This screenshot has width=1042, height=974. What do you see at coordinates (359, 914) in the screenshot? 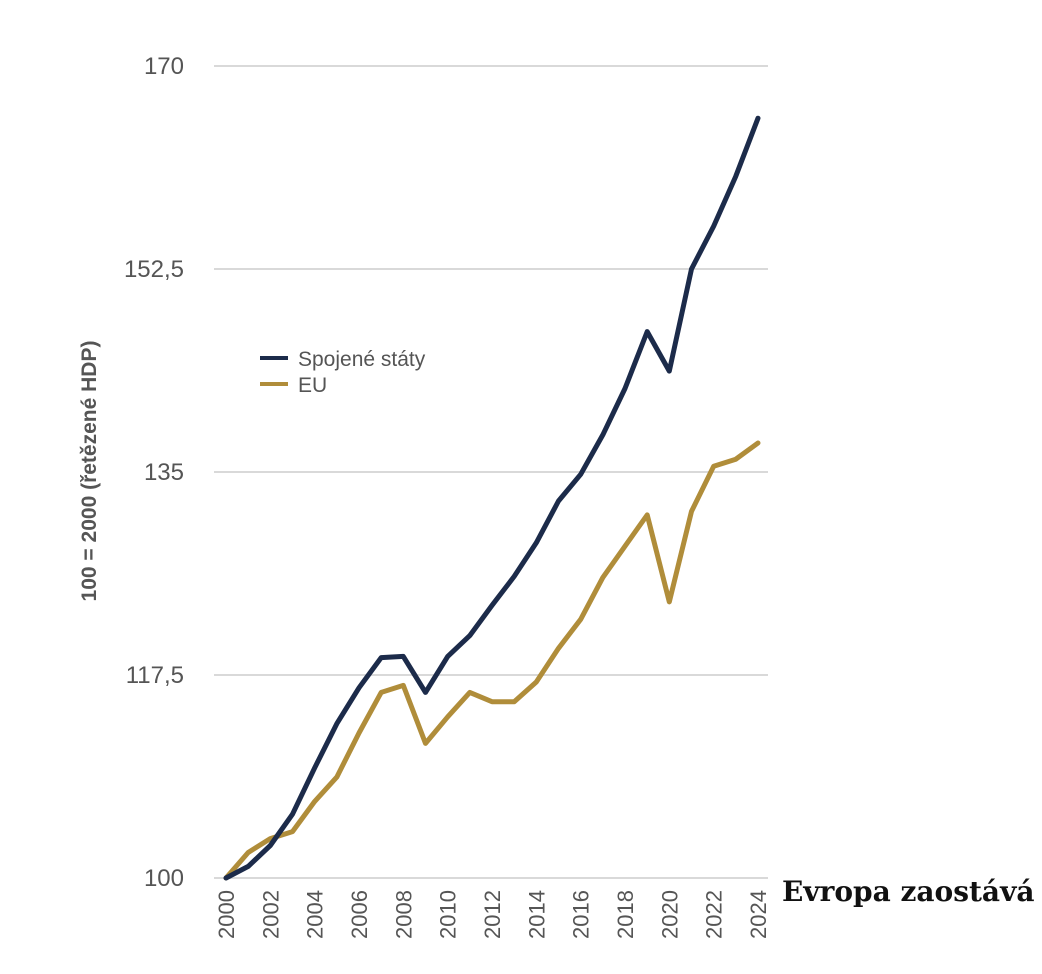
I see `x-tick-label: 2006` at bounding box center [359, 914].